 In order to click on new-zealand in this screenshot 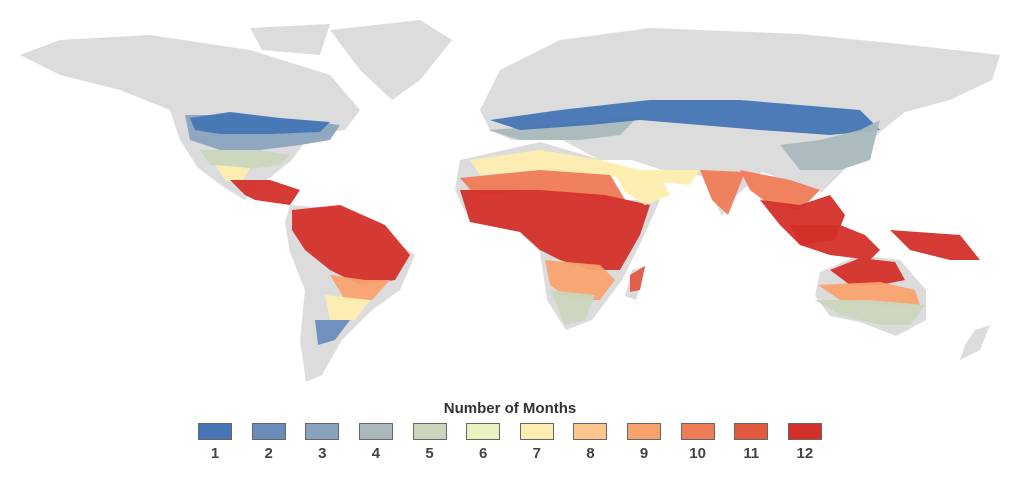, I will do `click(975, 342)`.